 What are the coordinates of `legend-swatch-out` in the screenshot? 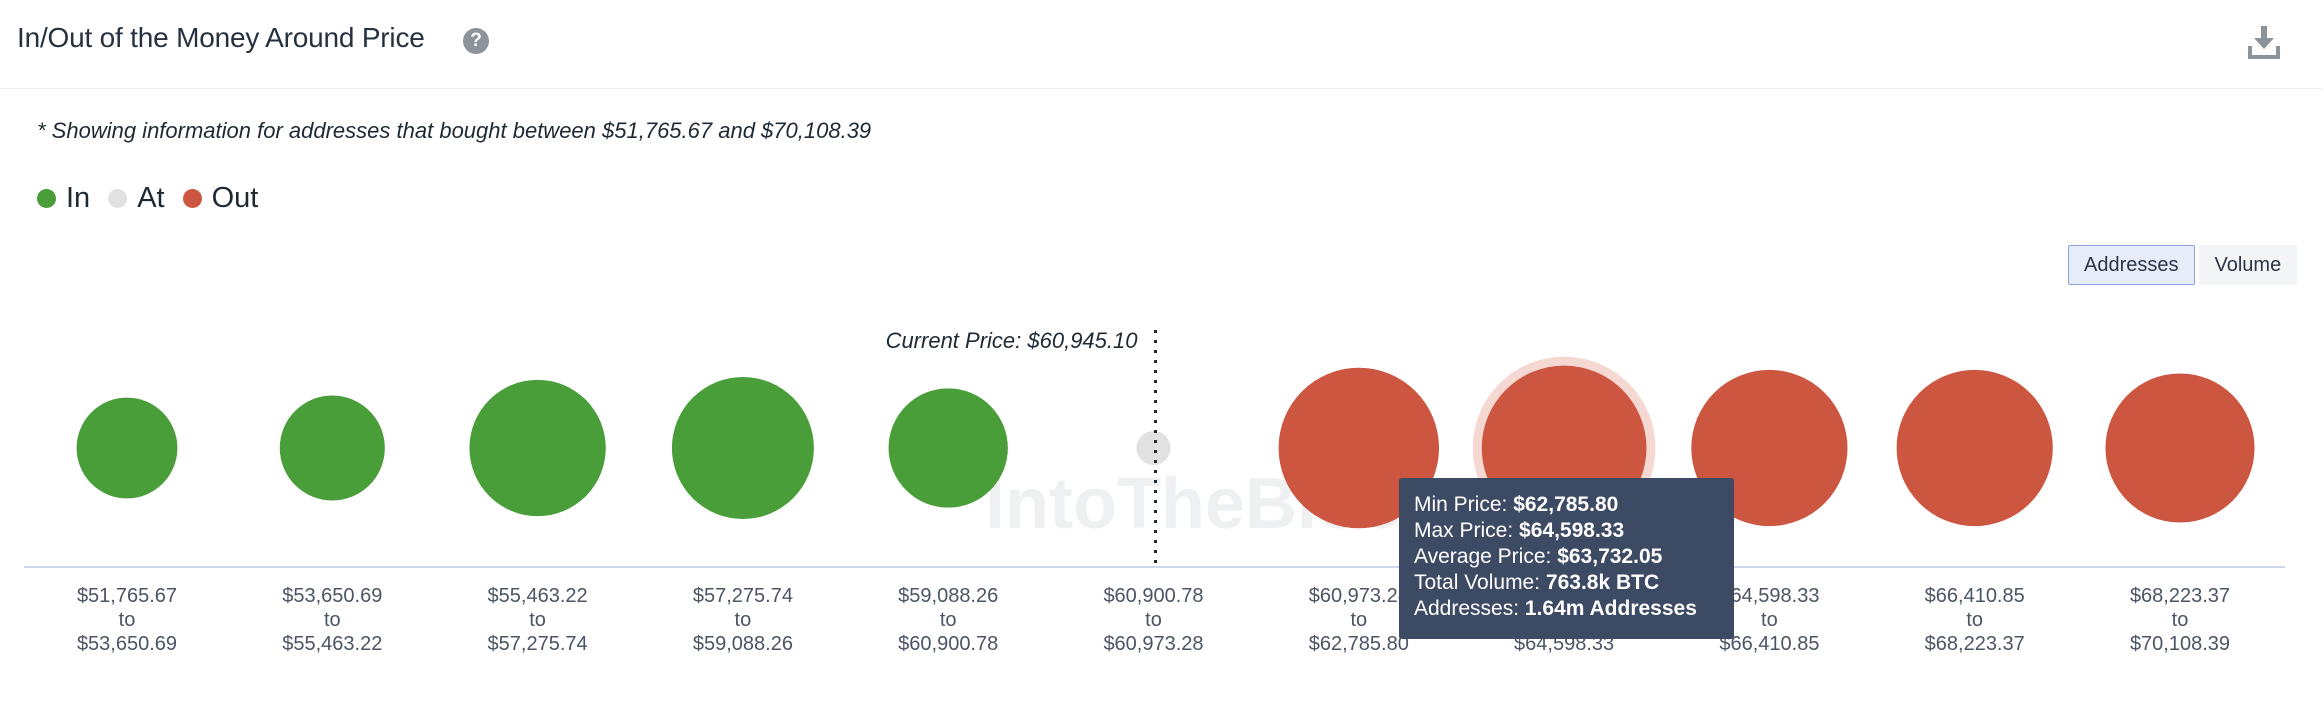 It's located at (192, 198).